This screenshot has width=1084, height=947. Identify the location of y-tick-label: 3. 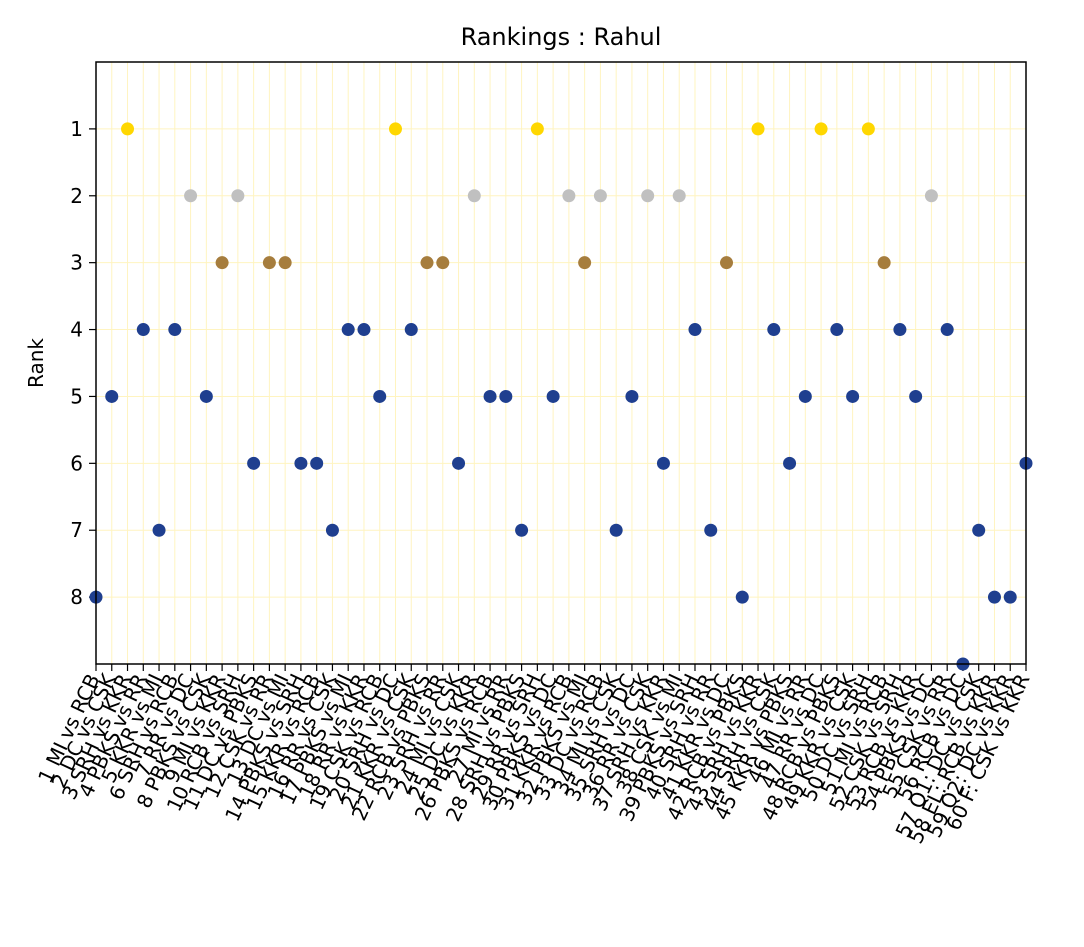
(76, 263).